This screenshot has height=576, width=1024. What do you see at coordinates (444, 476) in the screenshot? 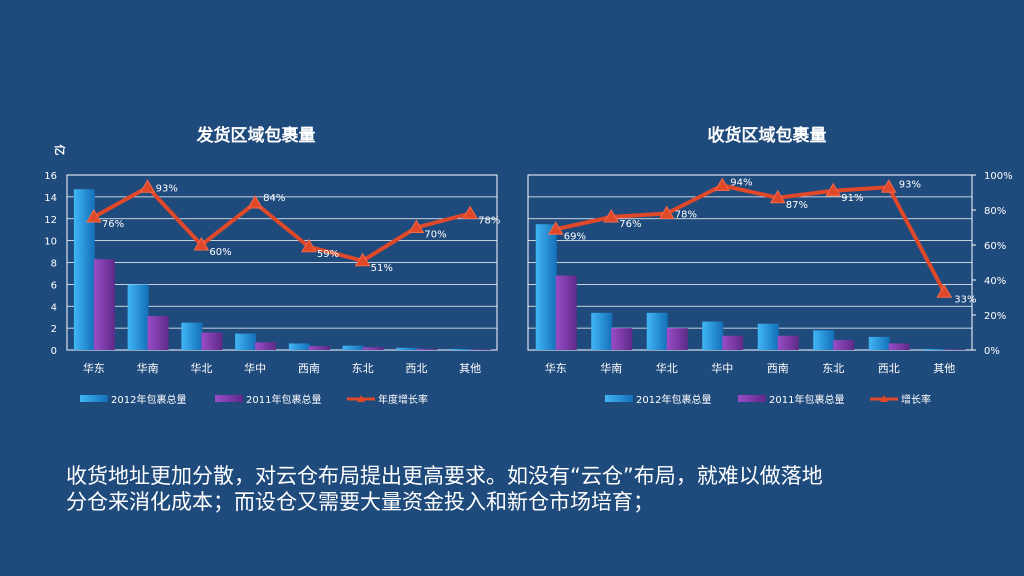
I see `caption-line-1: 收货地址更加分散，对云仓布局提出更高要求。如没有“云仓”布局，就难以做落地` at bounding box center [444, 476].